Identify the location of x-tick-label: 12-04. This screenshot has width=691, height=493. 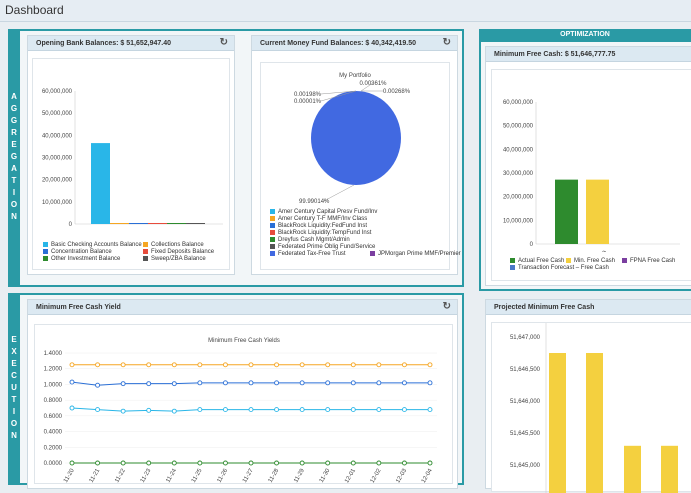
(427, 475).